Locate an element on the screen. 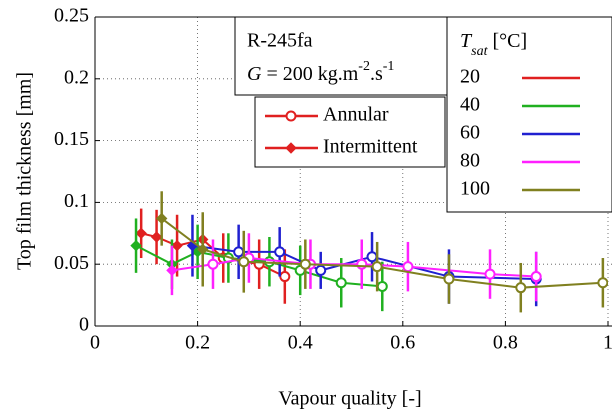 This screenshot has width=612, height=417. info-box is located at coordinates (345, 56).